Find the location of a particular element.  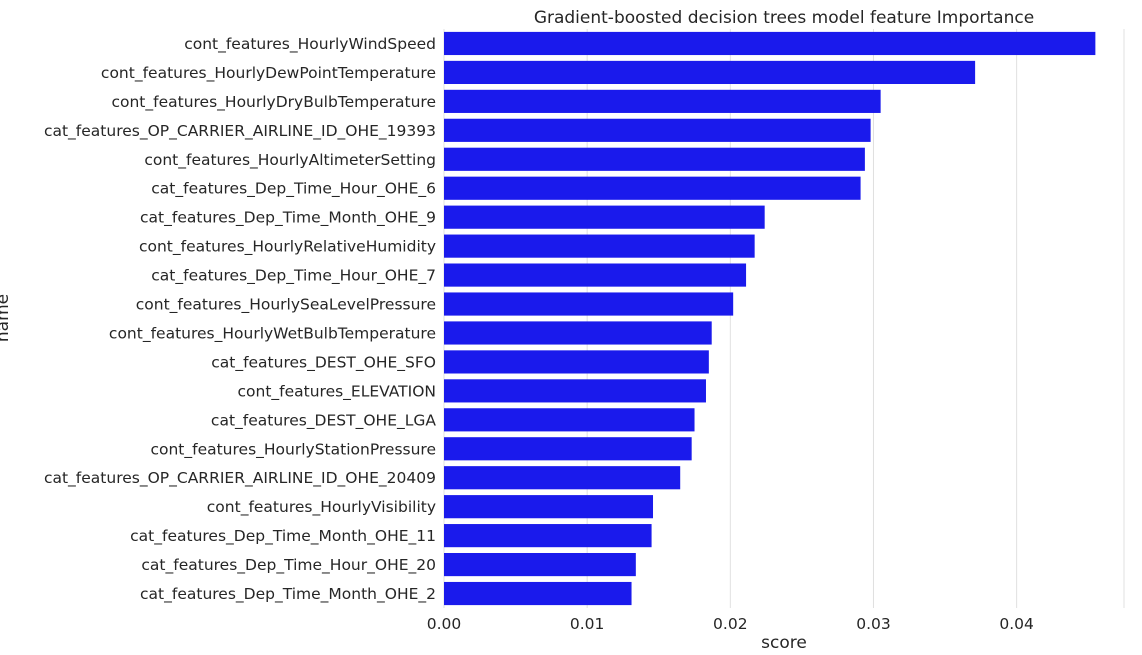

y-tick-label: cont_features_ELEVATION is located at coordinates (336, 391).